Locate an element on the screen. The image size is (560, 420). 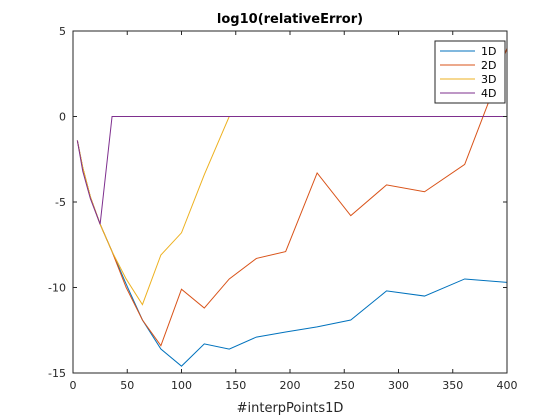
x-axis-label: #interpPoints1D is located at coordinates (290, 408).